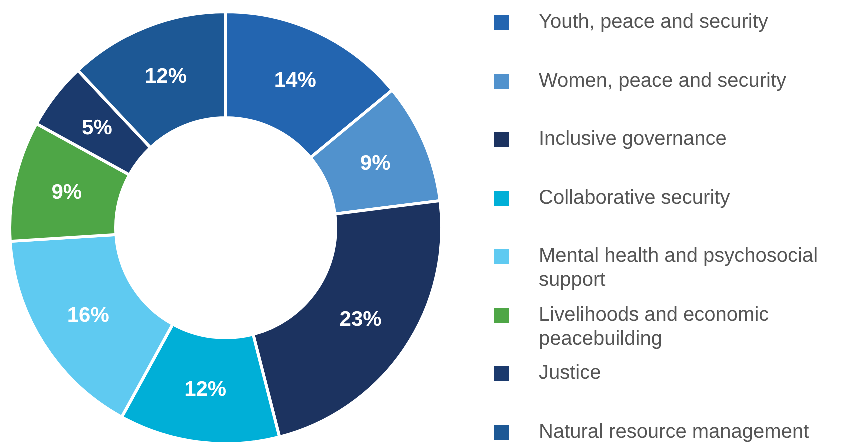 The image size is (854, 447). What do you see at coordinates (633, 139) in the screenshot?
I see `legend-label: Inclusive governance` at bounding box center [633, 139].